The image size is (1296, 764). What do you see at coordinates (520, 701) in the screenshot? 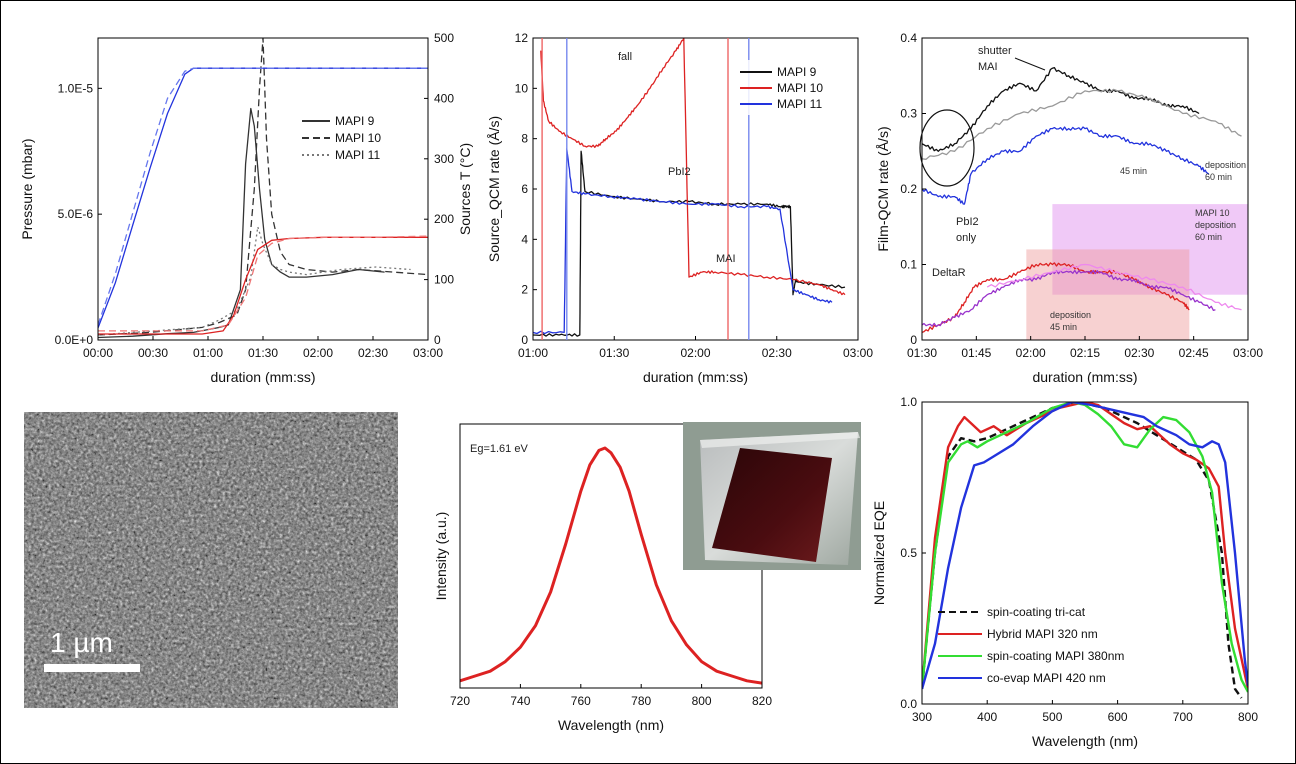
I see `x-tick-label: 740` at bounding box center [520, 701].